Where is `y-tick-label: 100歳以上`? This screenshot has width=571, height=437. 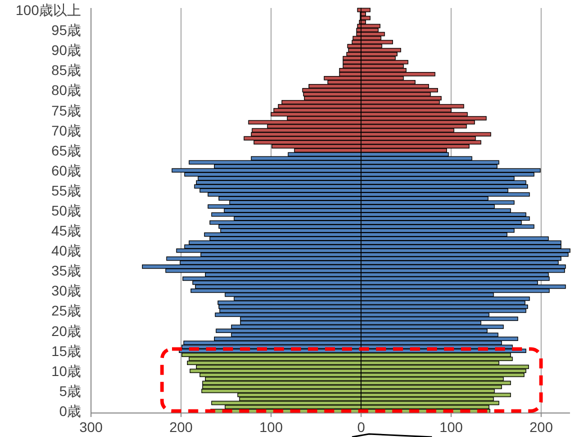
y-tick-label: 100歳以上 is located at coordinates (48, 10).